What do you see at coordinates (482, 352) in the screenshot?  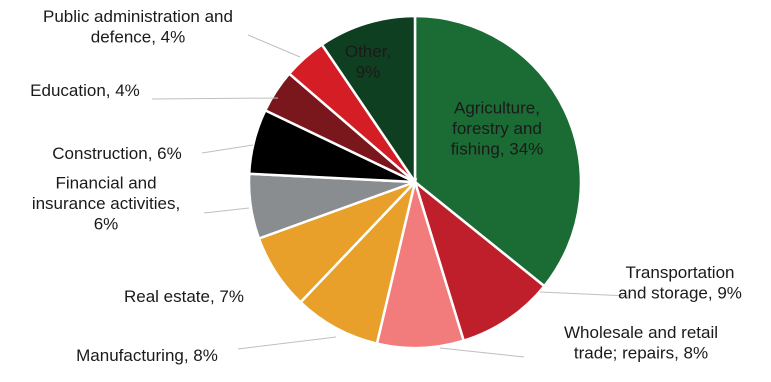 I see `leader-line-wholesale-and-retail-trade-repairs` at bounding box center [482, 352].